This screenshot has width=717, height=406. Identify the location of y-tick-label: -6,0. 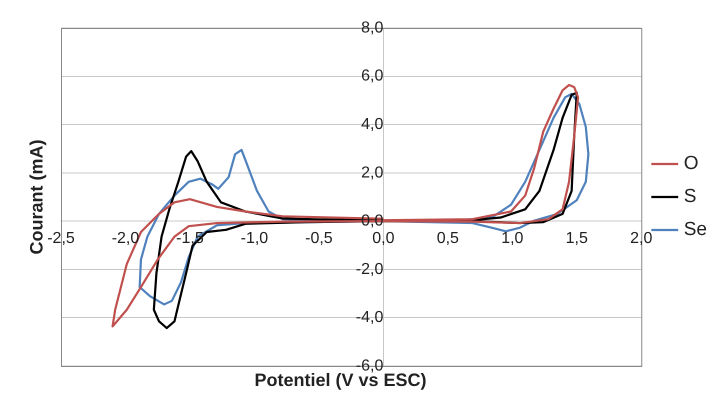
(370, 365).